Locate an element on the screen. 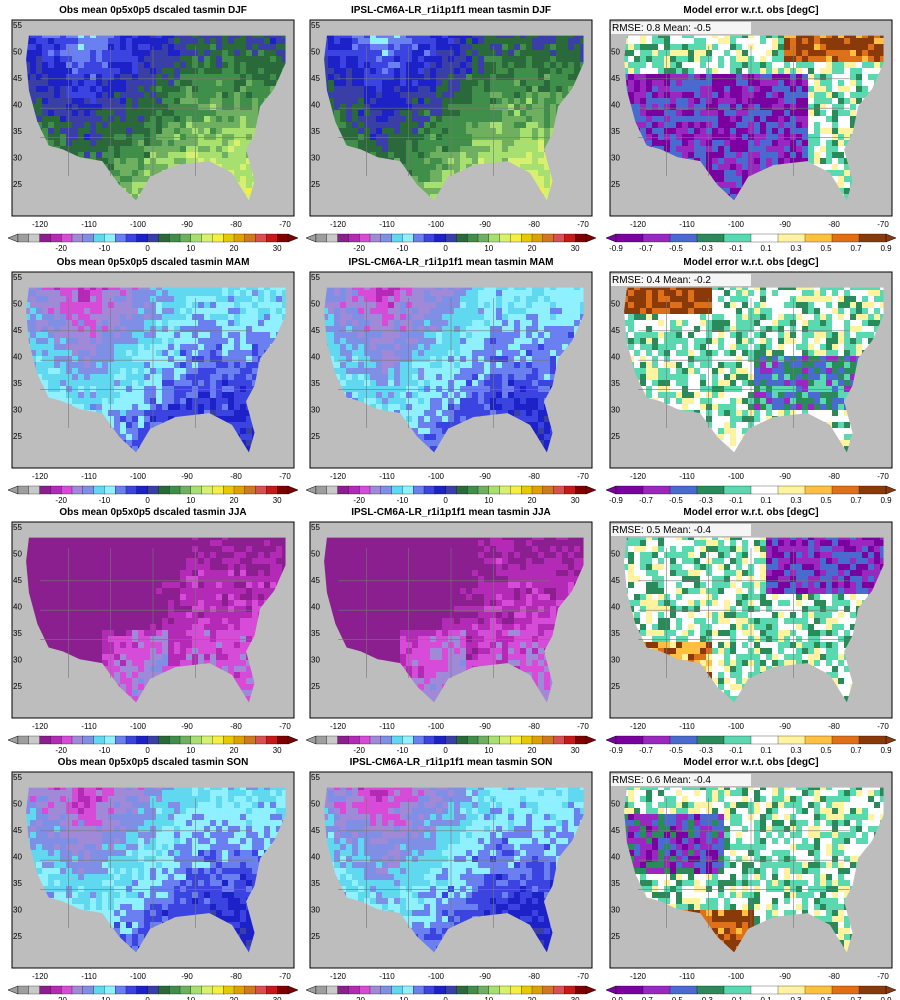 The image size is (900, 1000). lat-tick-label: 55 is located at coordinates (315, 277).